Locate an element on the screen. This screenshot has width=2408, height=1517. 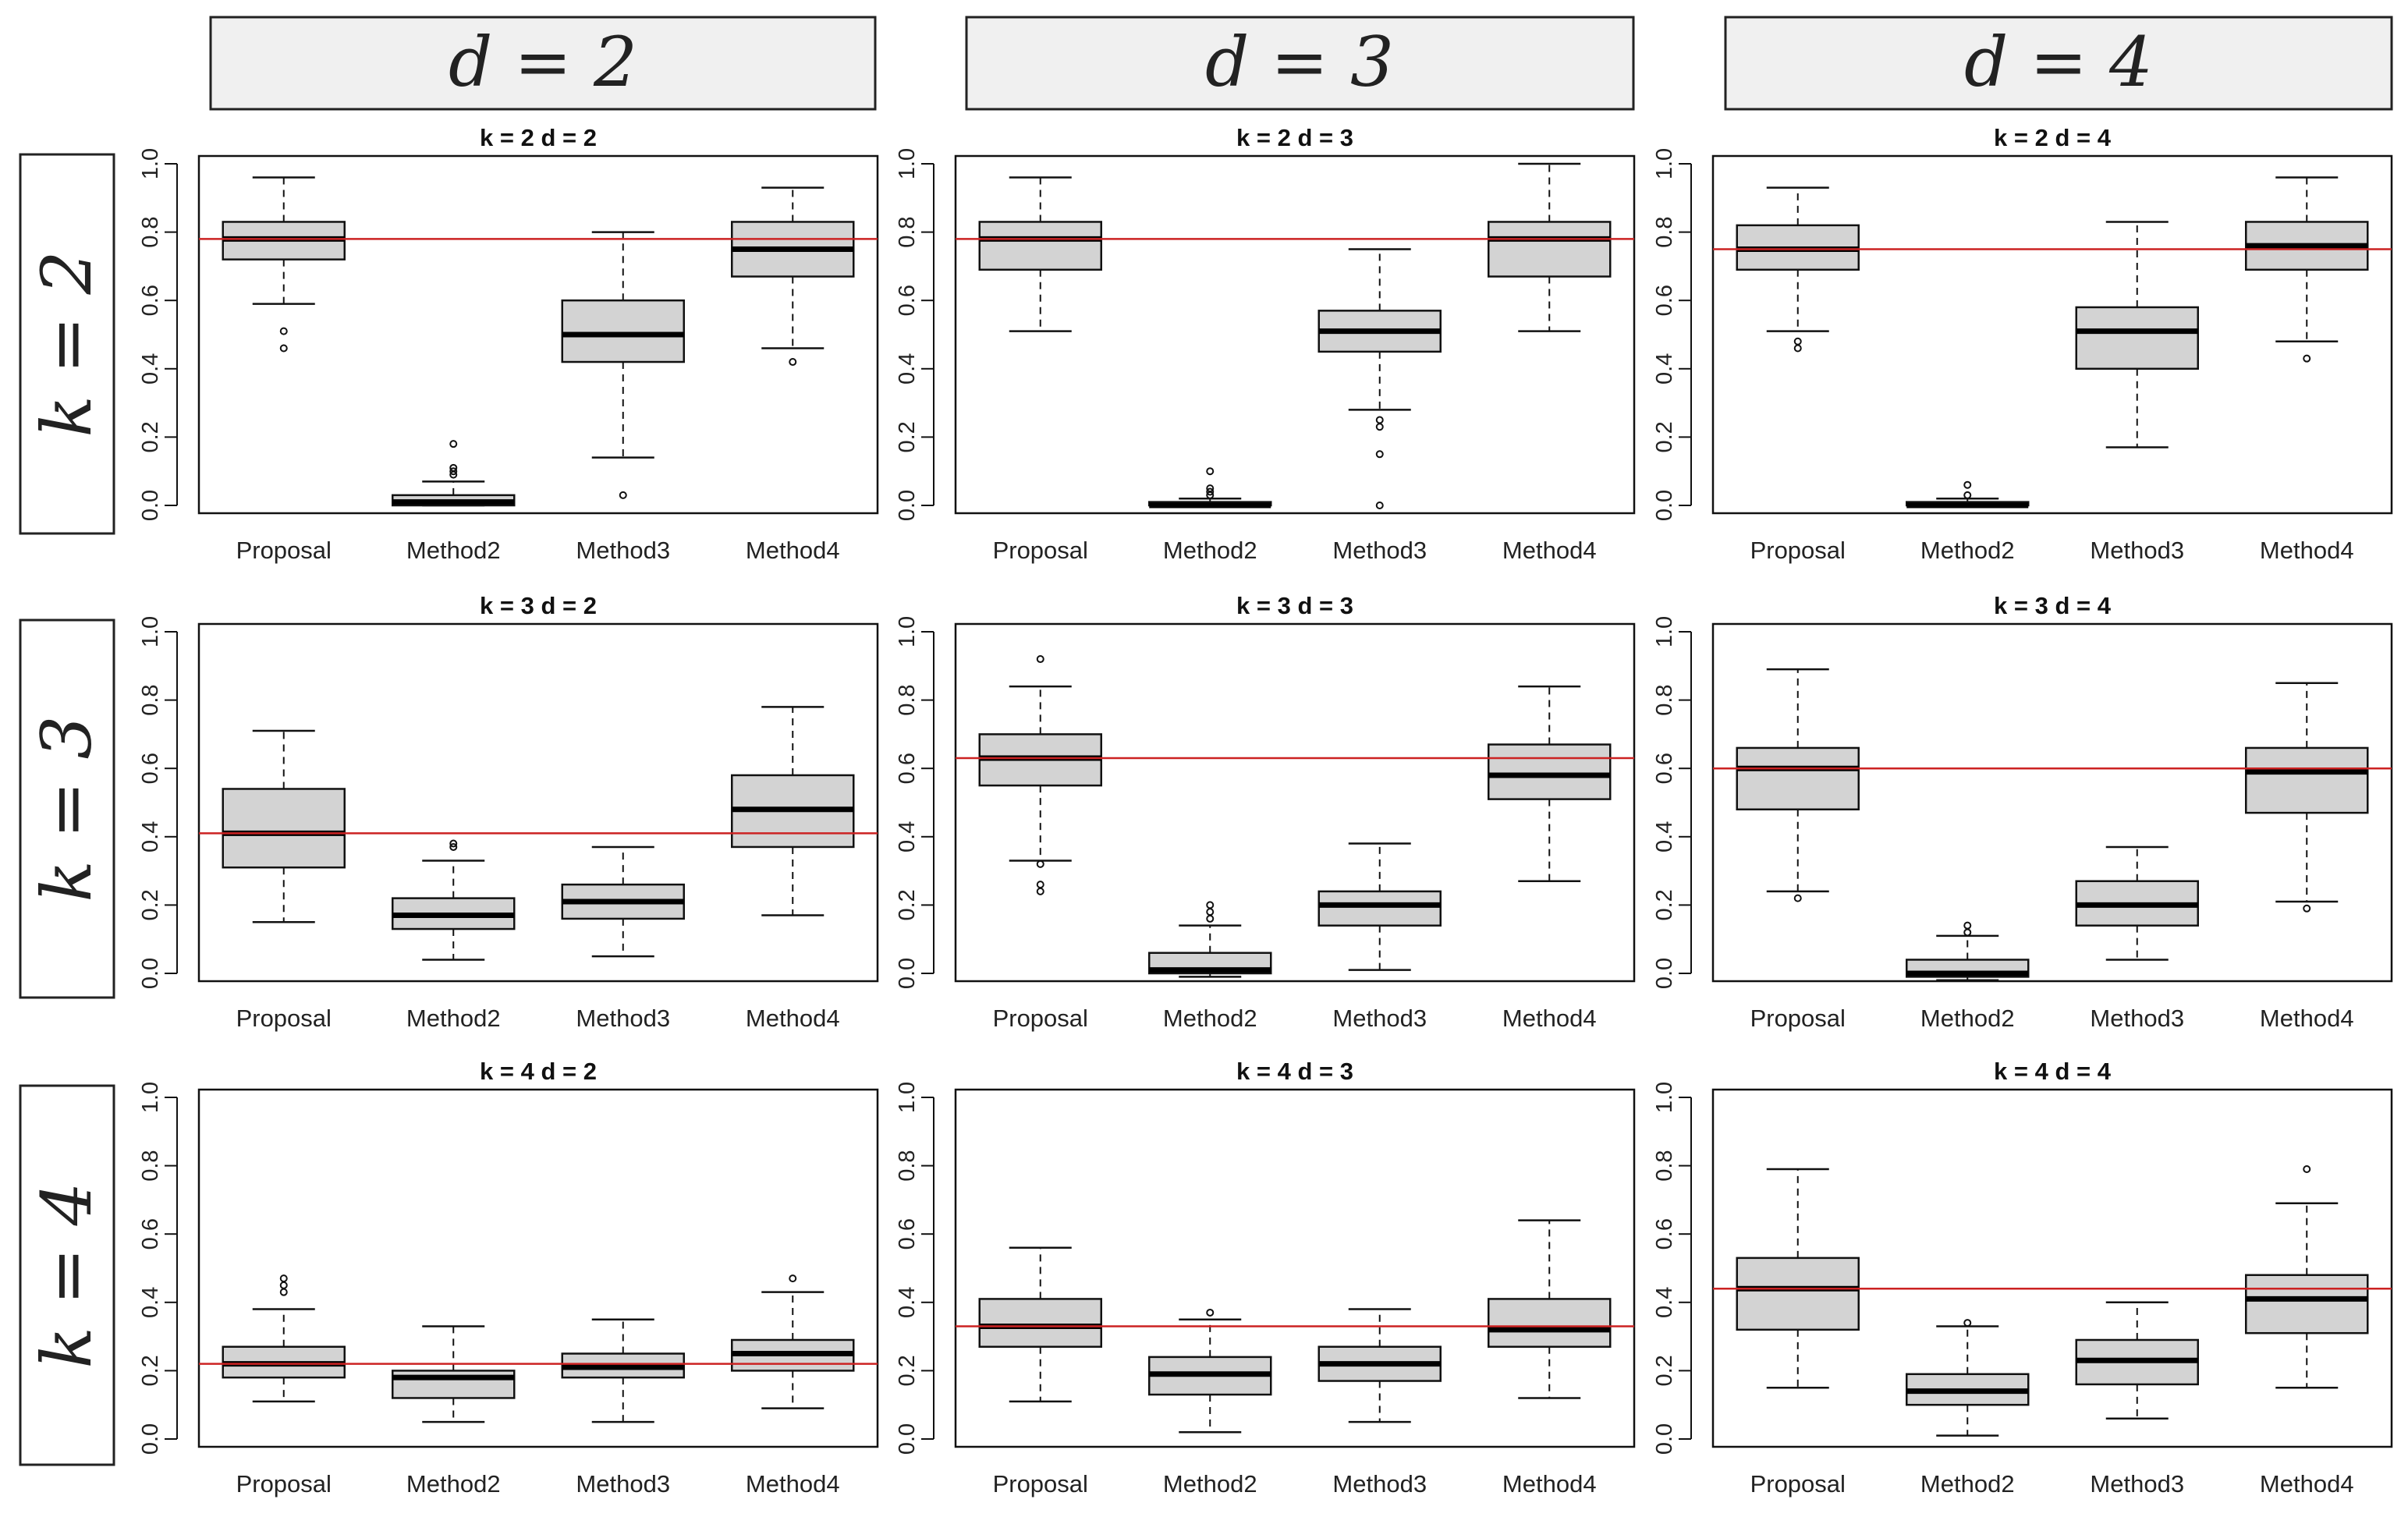
column-header-d4-box is located at coordinates (2059, 63).